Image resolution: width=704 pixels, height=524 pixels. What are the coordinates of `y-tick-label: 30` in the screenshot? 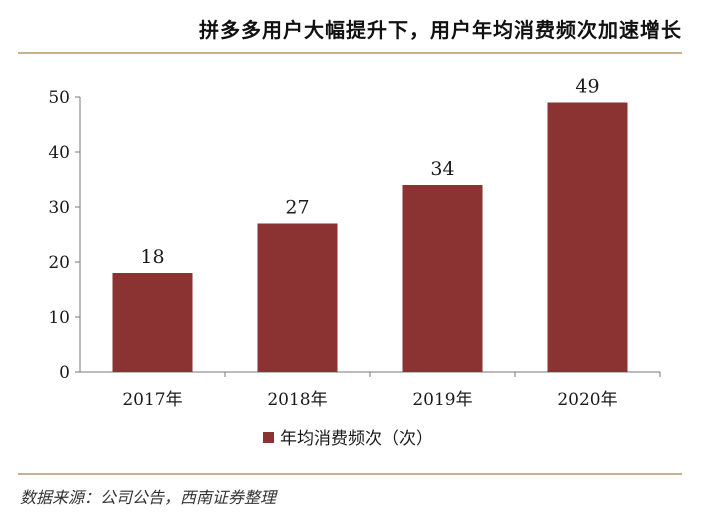 It's located at (59, 208).